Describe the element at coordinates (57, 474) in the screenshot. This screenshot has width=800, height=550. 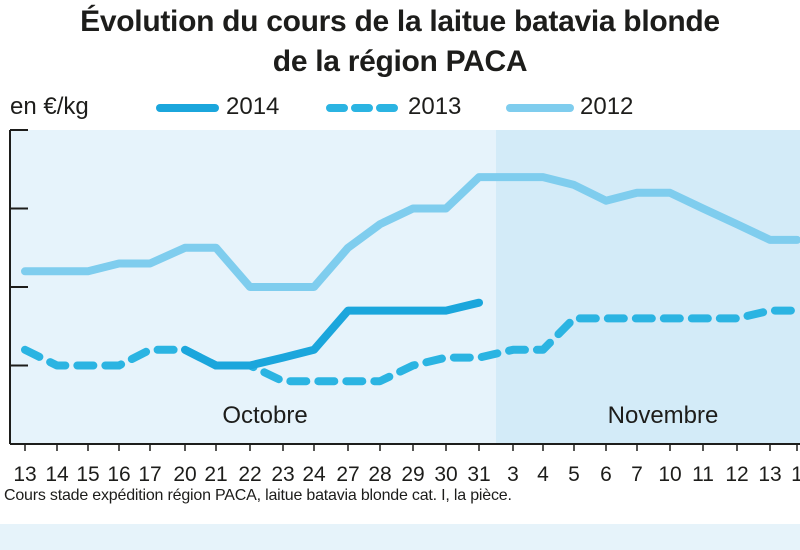
I see `x-tick-label: 14` at that location.